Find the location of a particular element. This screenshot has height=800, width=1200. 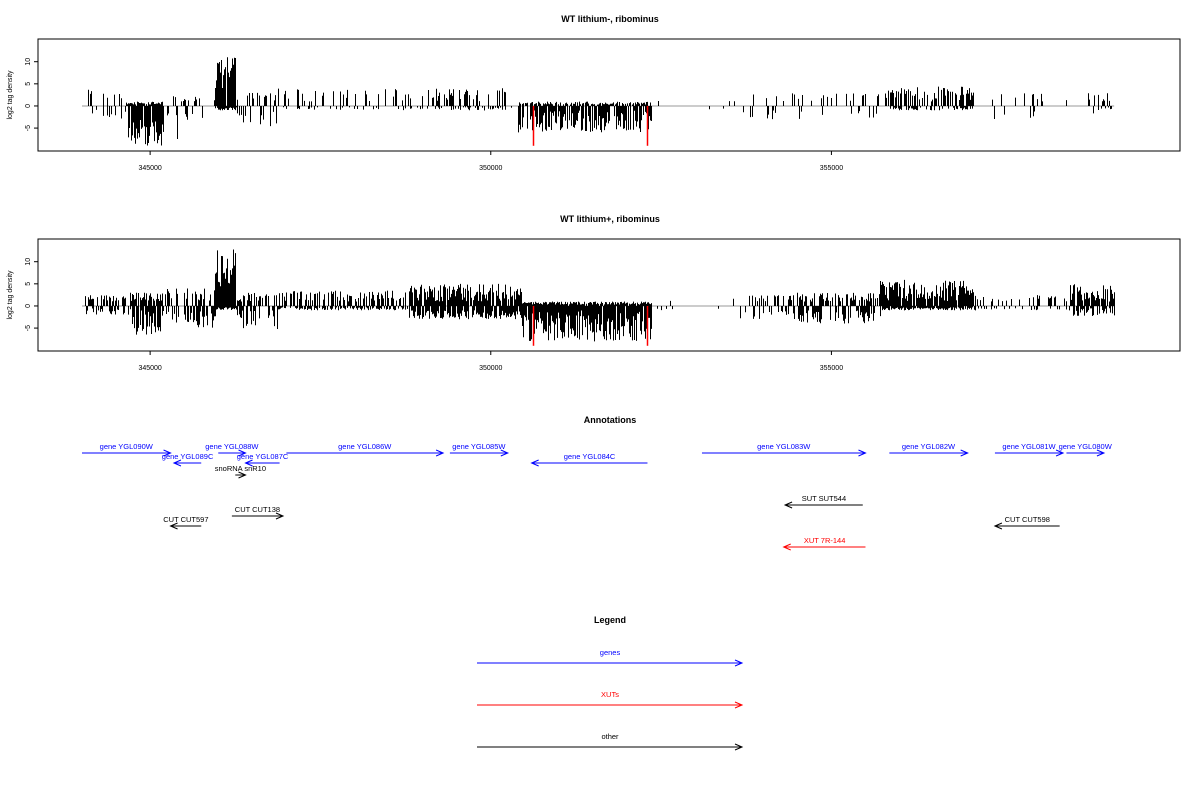

other-label: CUT CUT597 is located at coordinates (185, 519).